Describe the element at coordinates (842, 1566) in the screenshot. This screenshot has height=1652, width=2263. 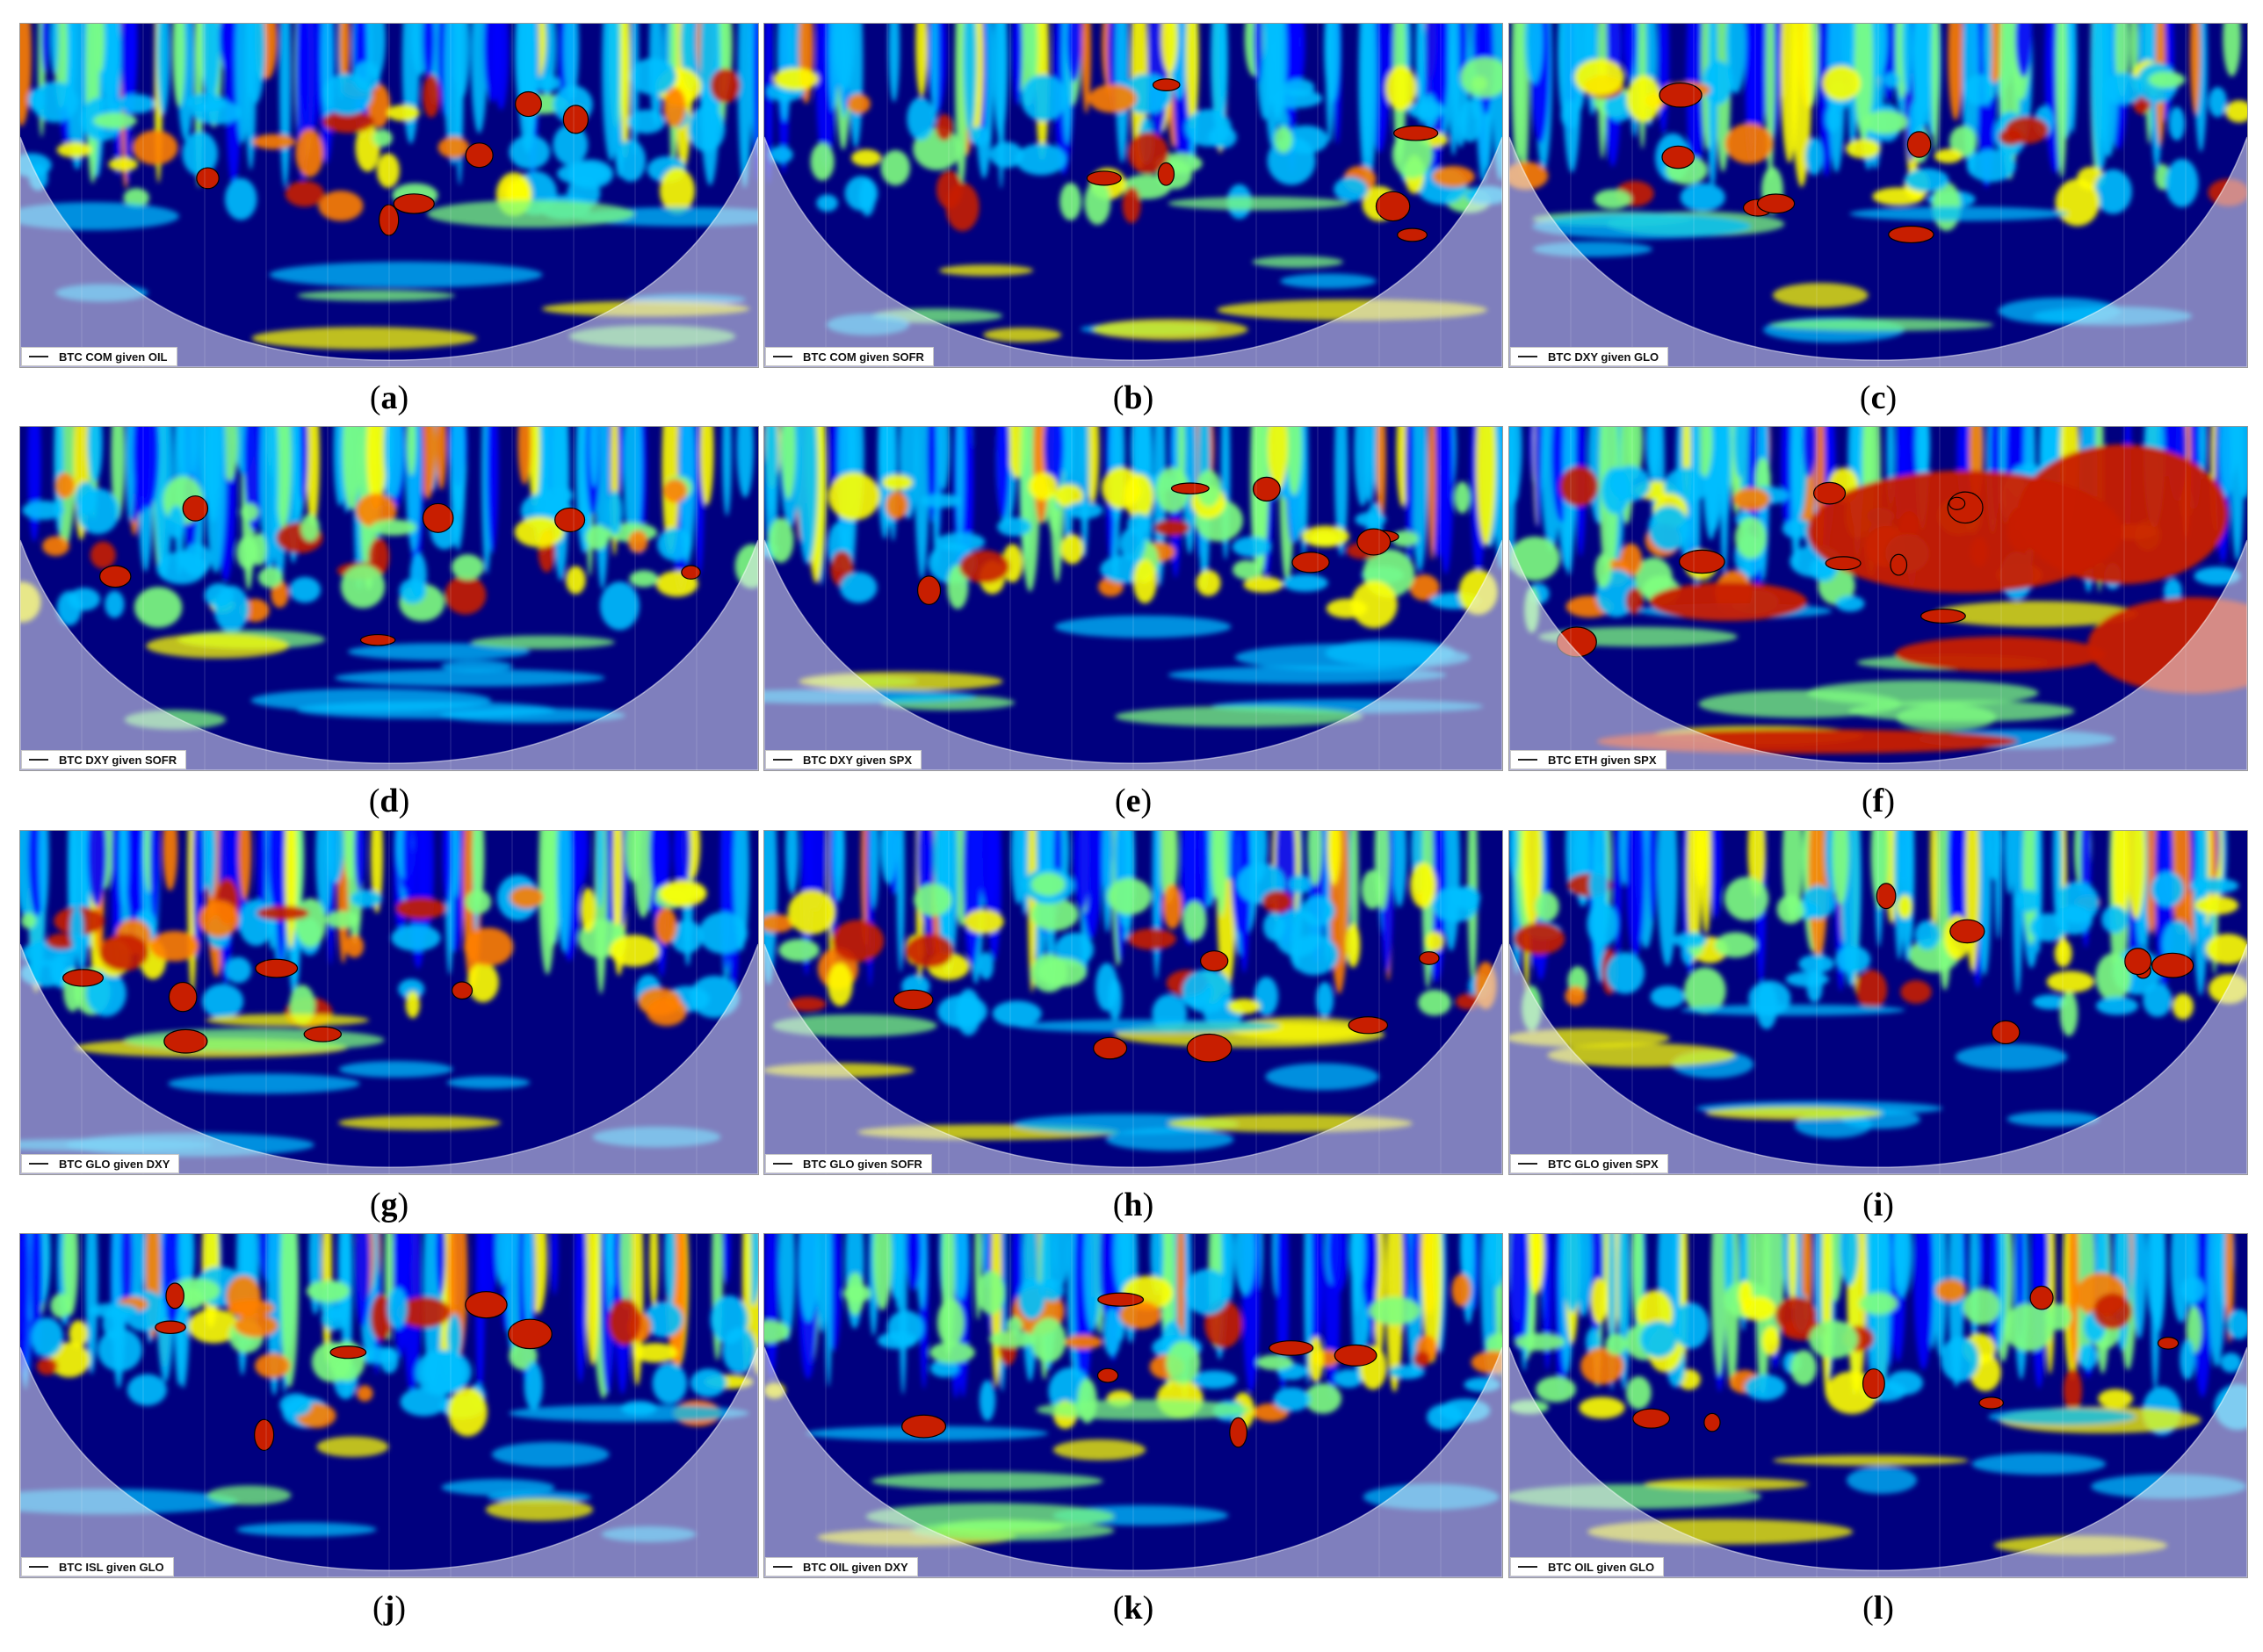
I see `panel-legend: BTC OIL given DXY` at that location.